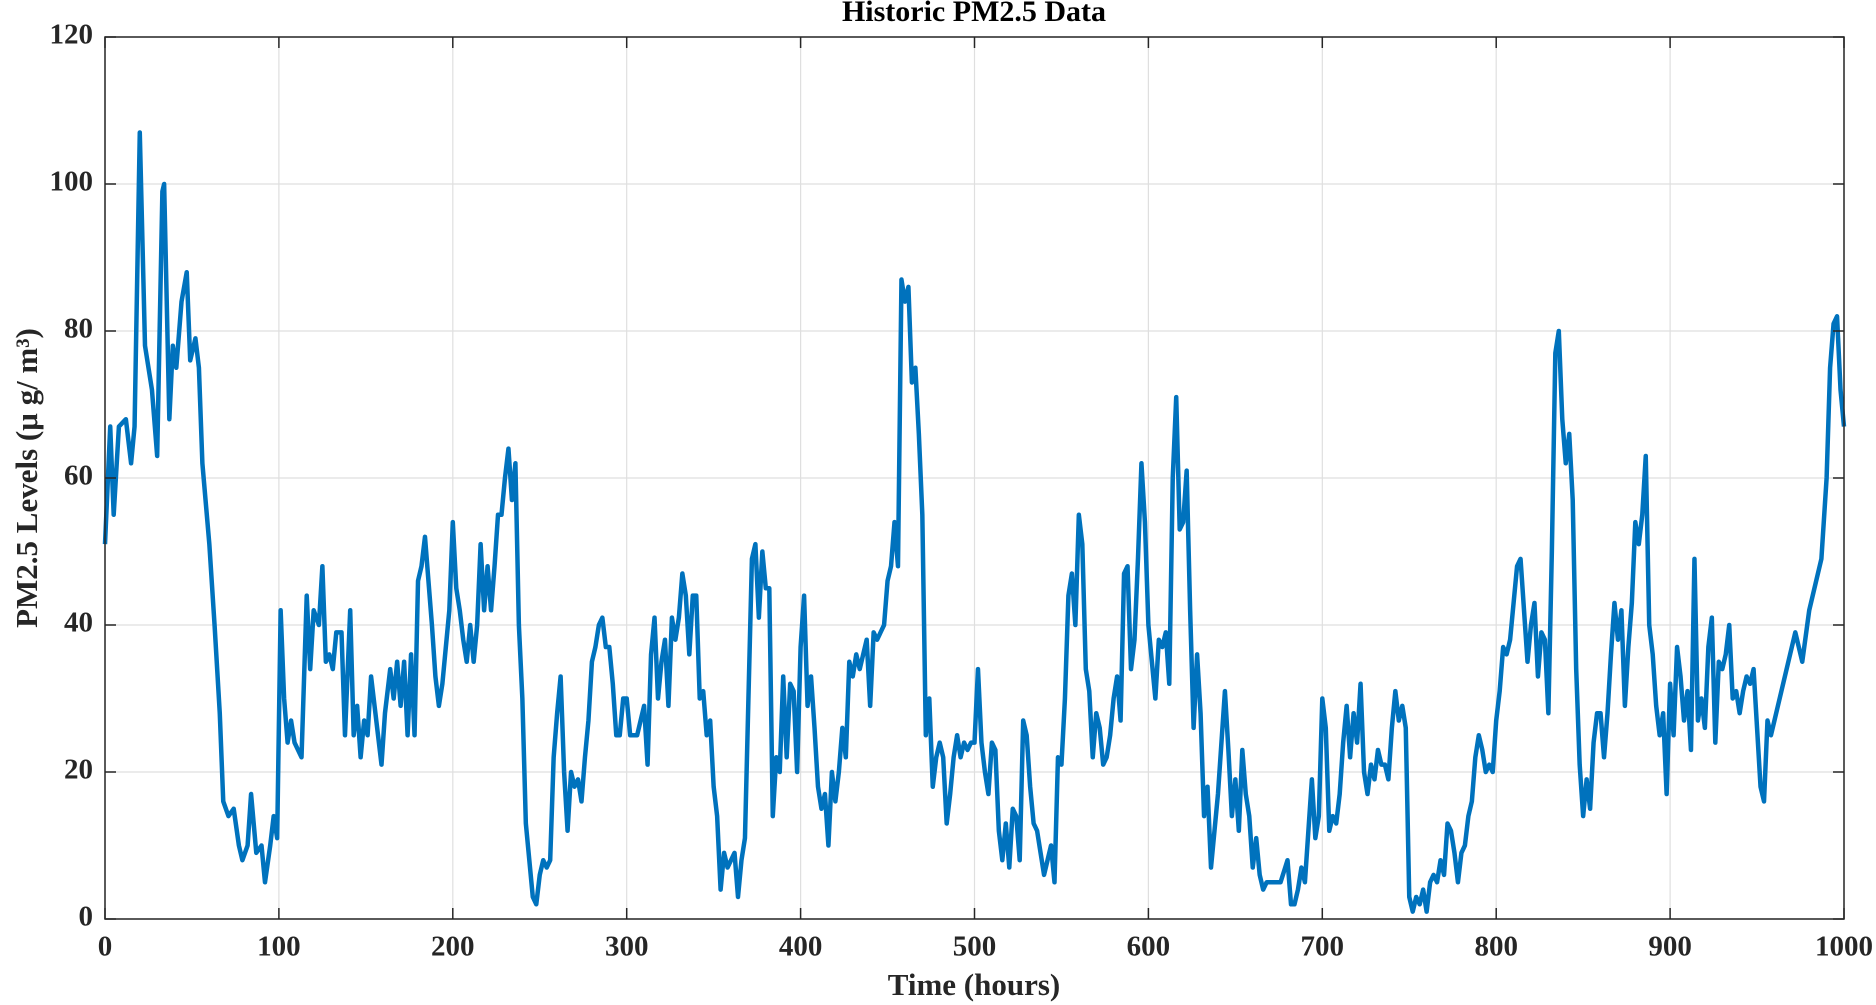  I want to click on y-tick-label: 100, so click(72, 182).